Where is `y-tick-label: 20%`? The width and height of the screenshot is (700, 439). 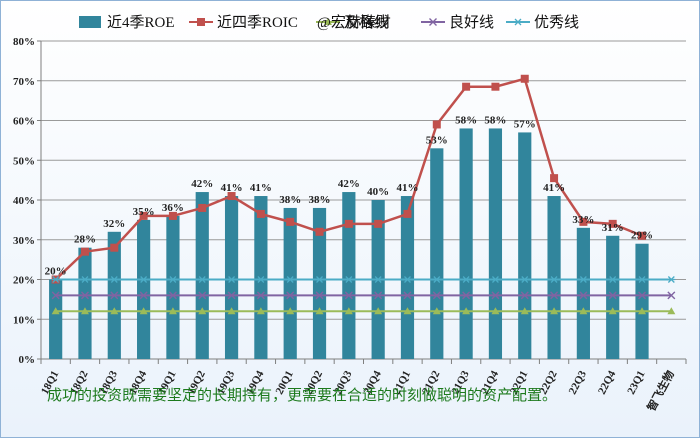
y-tick-label: 20% is located at coordinates (24, 281).